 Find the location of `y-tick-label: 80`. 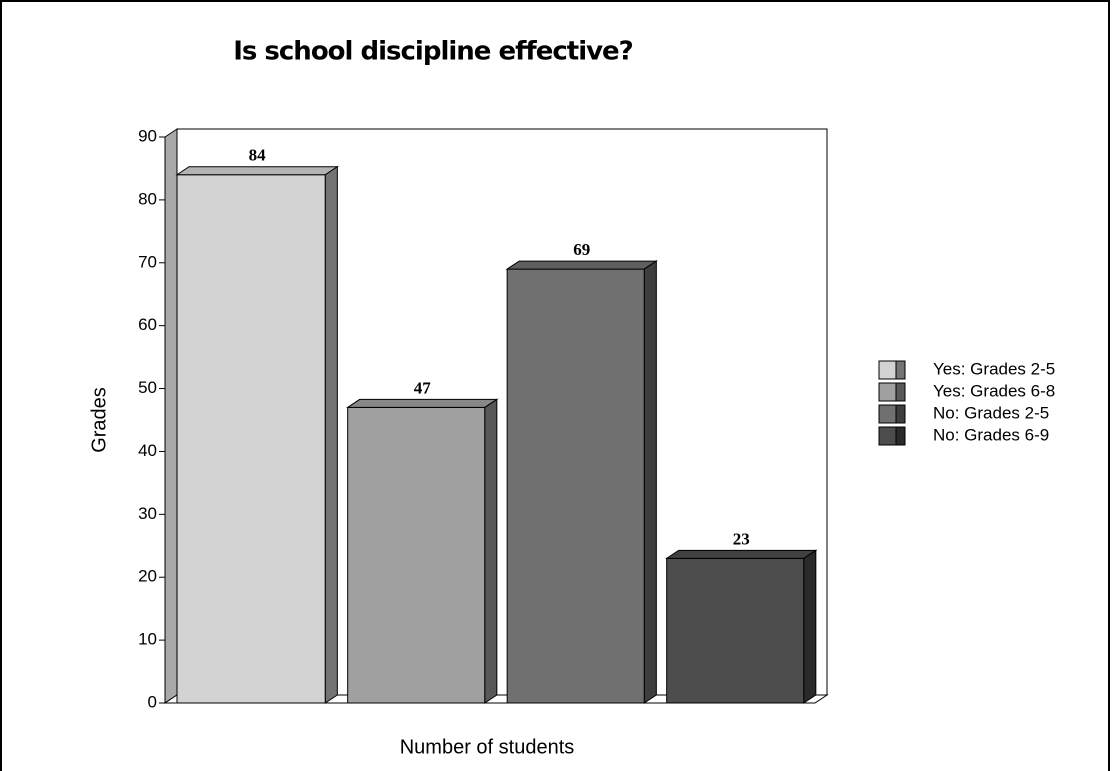

y-tick-label: 80 is located at coordinates (147, 198).